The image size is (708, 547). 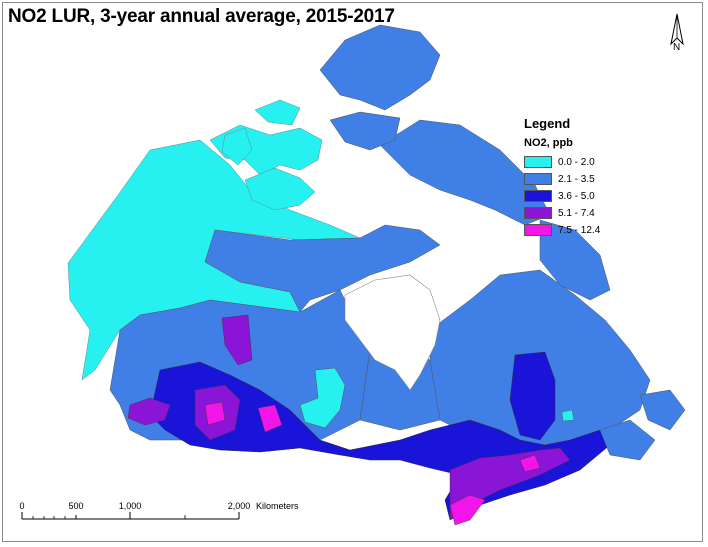 I want to click on region-alberta-hot, so click(x=215, y=413).